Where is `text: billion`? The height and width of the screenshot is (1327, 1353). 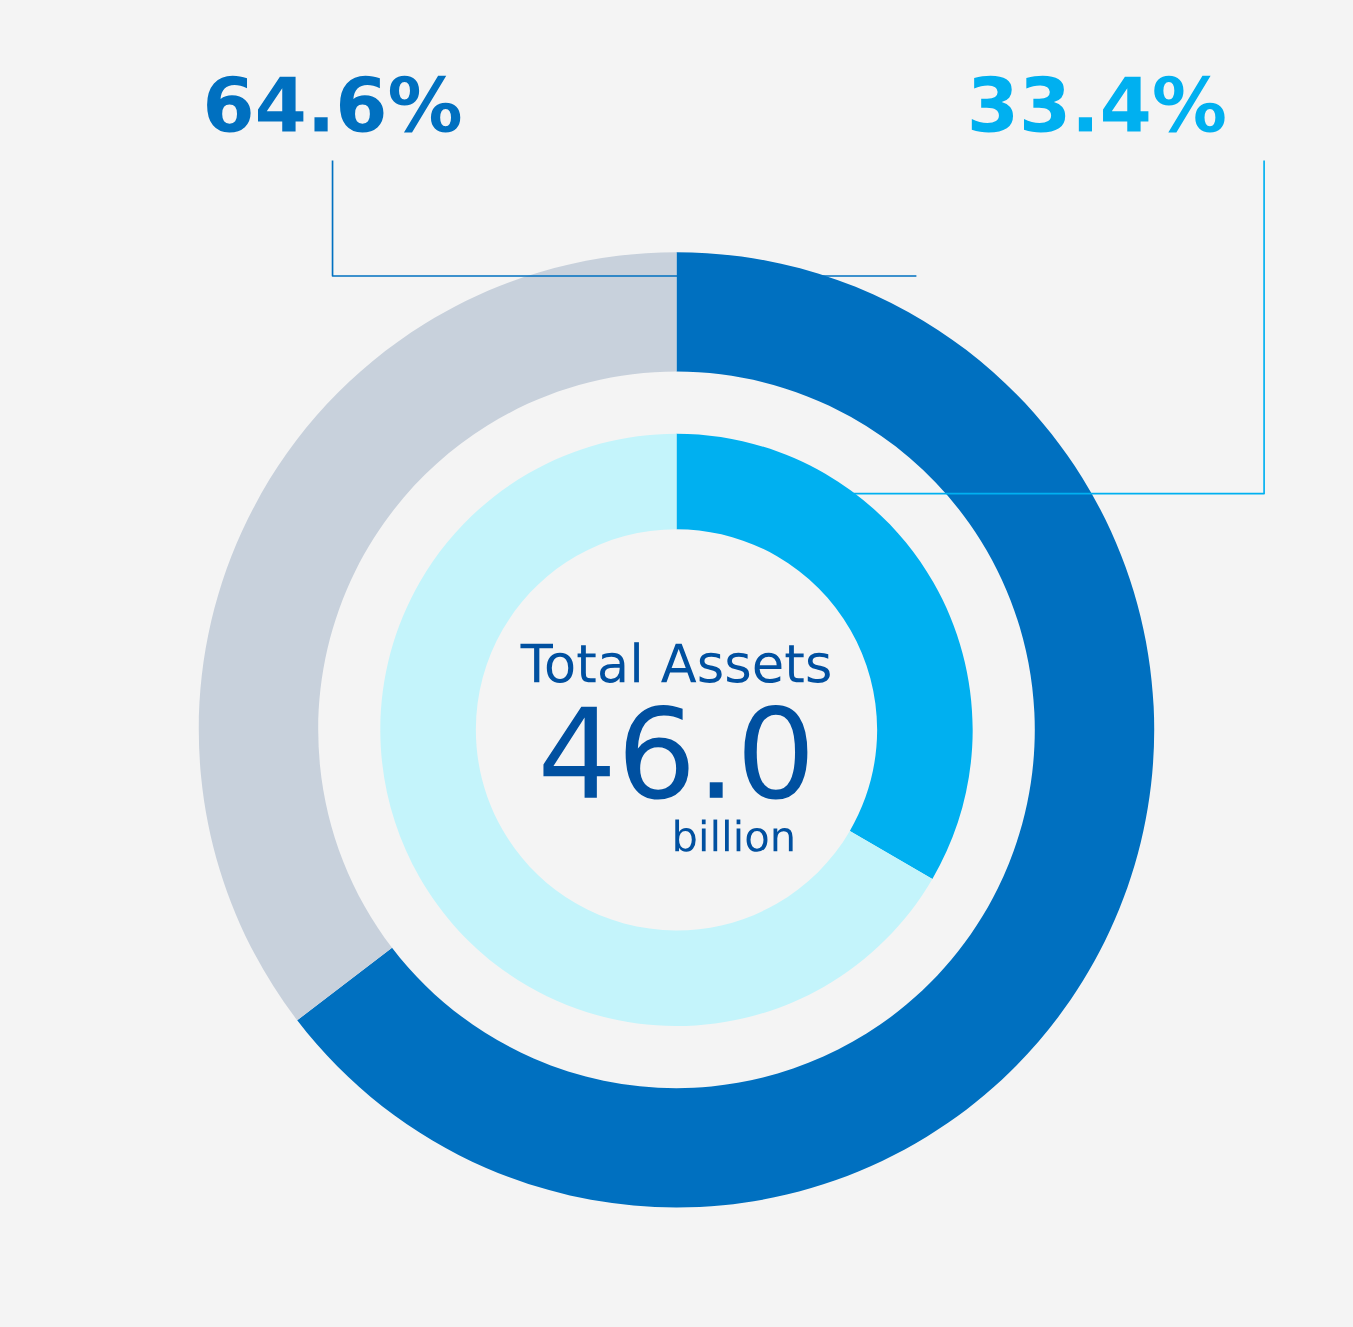
text: billion is located at coordinates (734, 835).